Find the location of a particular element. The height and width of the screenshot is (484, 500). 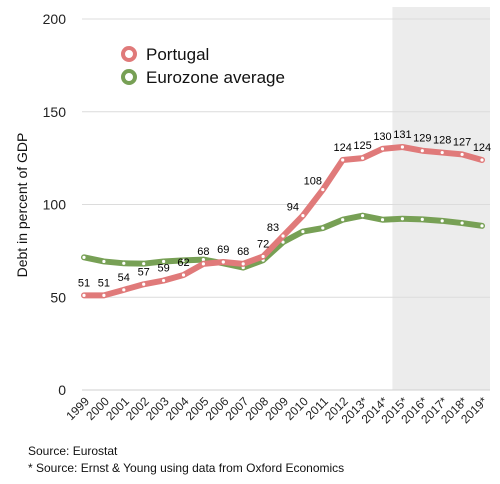

y-tick-label: 200 is located at coordinates (55, 19).